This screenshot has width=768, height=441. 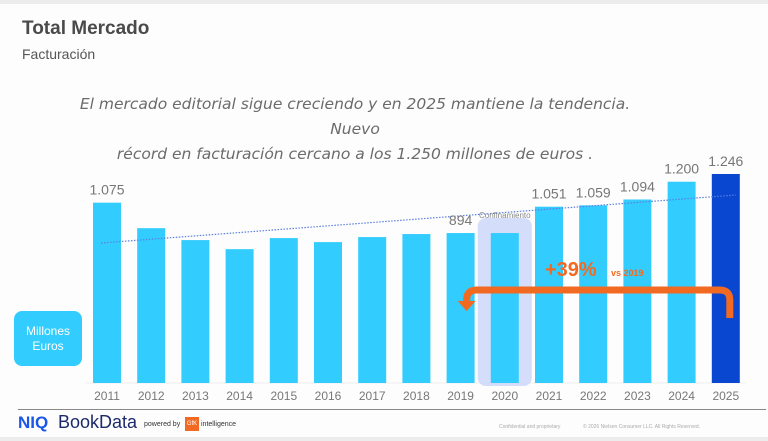 What do you see at coordinates (86, 28) in the screenshot?
I see `page-title: Total Mercado` at bounding box center [86, 28].